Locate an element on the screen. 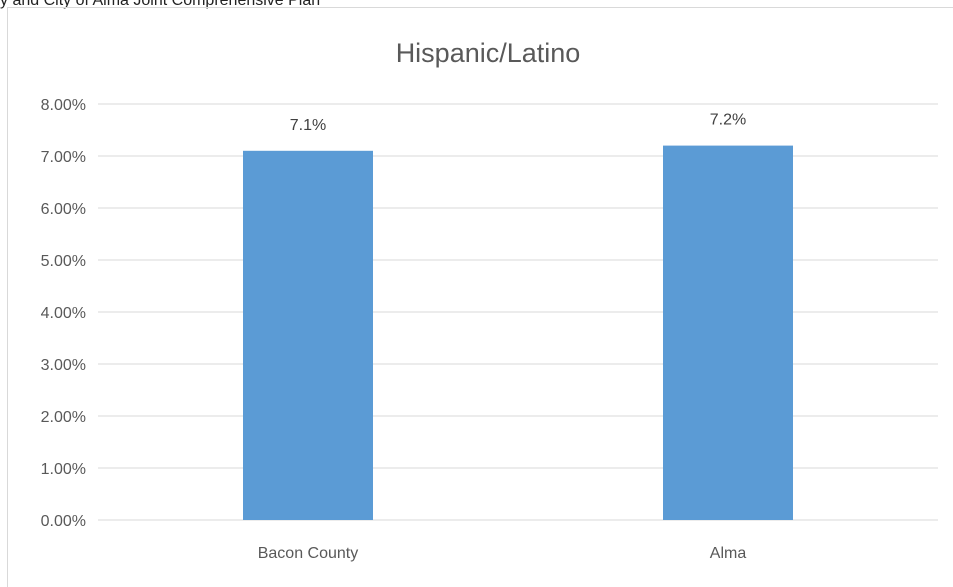 The width and height of the screenshot is (953, 587). y-tick-label: 8.00% is located at coordinates (63, 105).